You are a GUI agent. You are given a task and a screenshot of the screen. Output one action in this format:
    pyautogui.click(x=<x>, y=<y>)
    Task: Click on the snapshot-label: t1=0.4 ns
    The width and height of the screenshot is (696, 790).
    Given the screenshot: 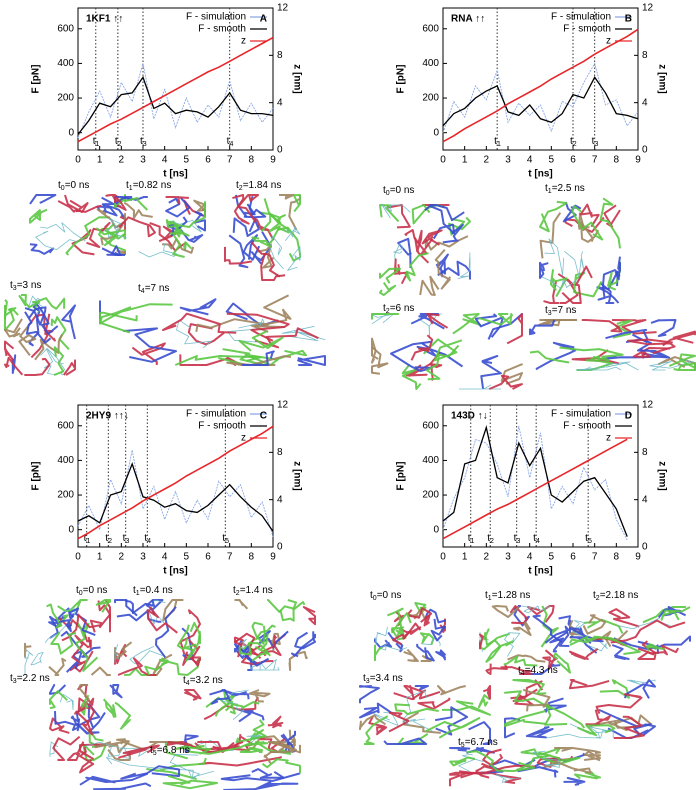 What is the action you would take?
    pyautogui.click(x=153, y=591)
    